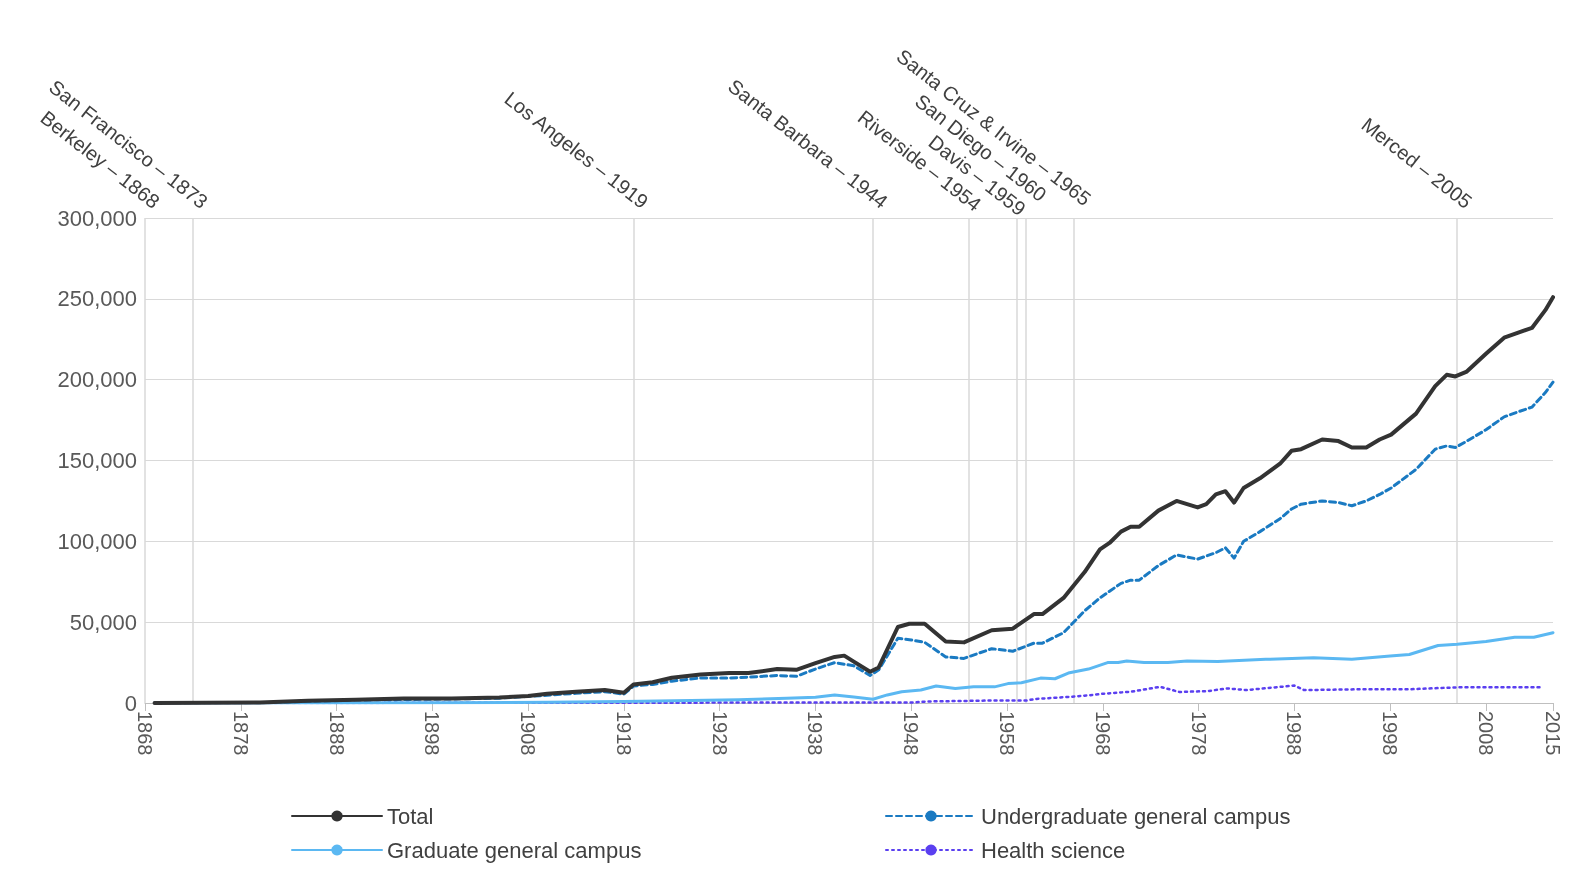 The width and height of the screenshot is (1591, 876). What do you see at coordinates (1198, 733) in the screenshot?
I see `x-tick-label: 1978` at bounding box center [1198, 733].